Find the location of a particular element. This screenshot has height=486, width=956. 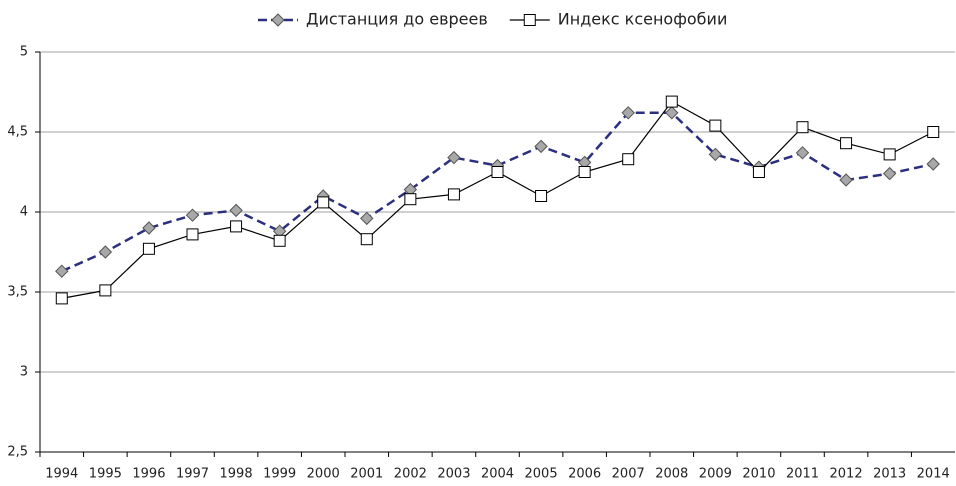

legend-label: Индекс ксенофобии is located at coordinates (643, 19).